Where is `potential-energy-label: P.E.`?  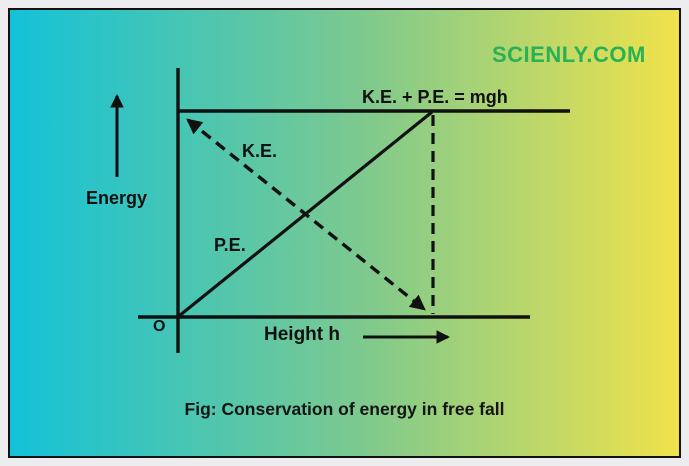
potential-energy-label: P.E. is located at coordinates (230, 245).